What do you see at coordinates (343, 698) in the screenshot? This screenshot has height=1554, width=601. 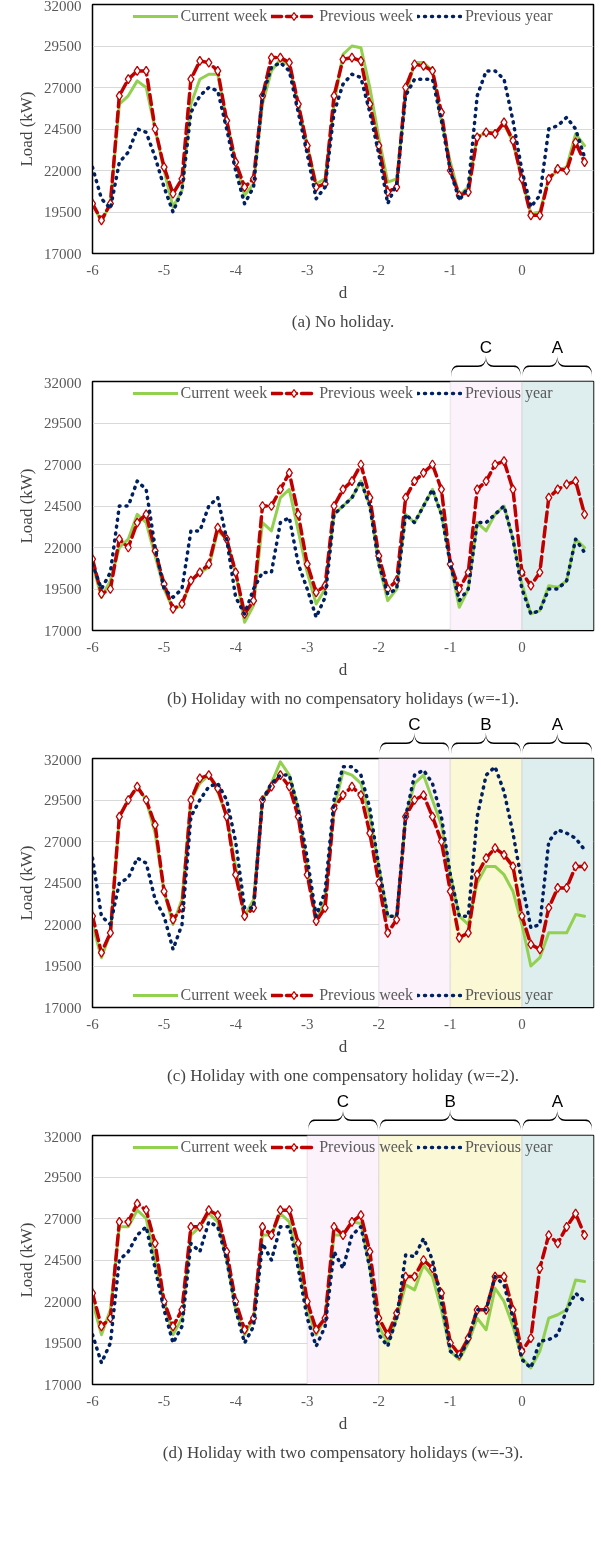 I see `text: (b) Holiday with no compensatory holidays (w=-1).` at bounding box center [343, 698].